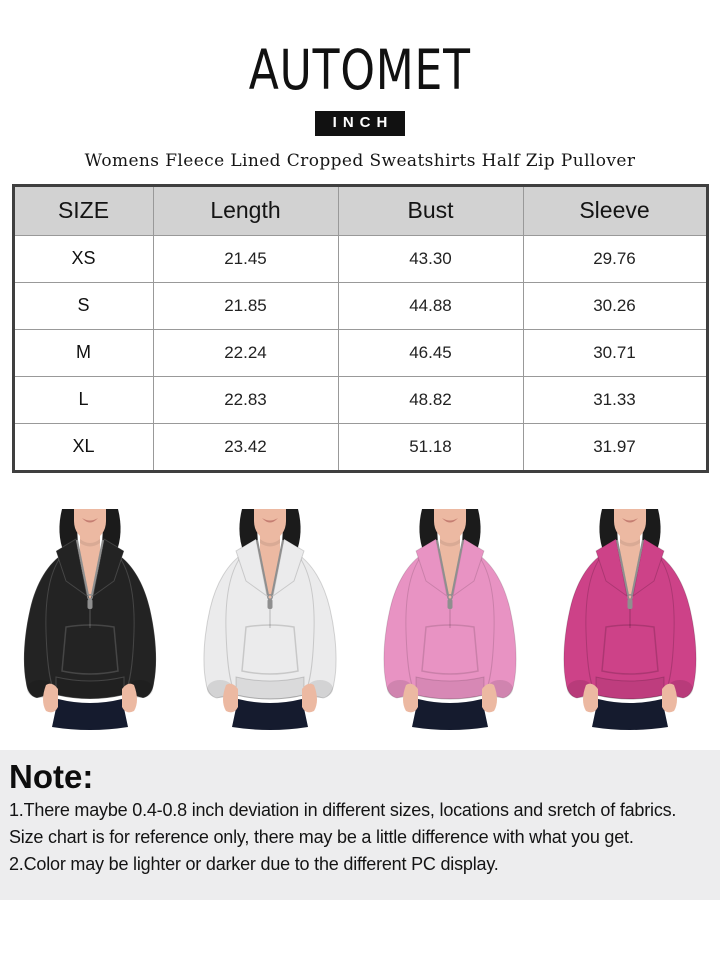  Describe the element at coordinates (430, 258) in the screenshot. I see `bust-value: 43.30` at that location.